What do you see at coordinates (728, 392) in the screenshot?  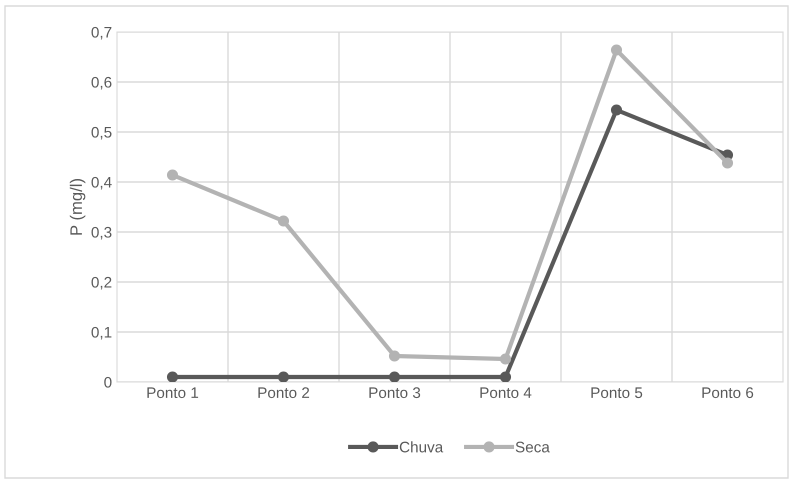 I see `x-tick-label: Ponto 6` at bounding box center [728, 392].